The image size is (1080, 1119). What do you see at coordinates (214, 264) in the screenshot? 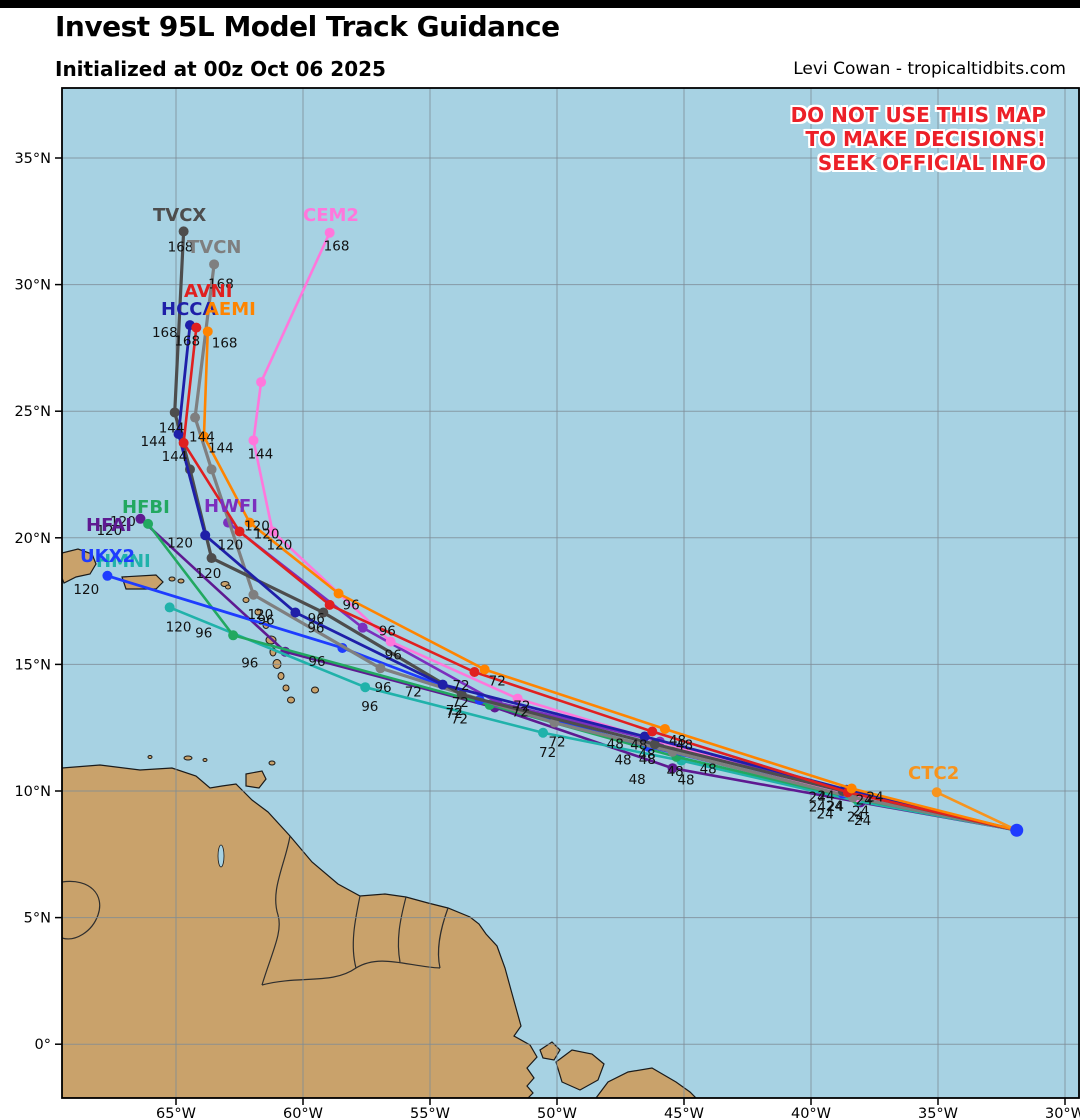
I see `track-point-TVCN-168h` at bounding box center [214, 264].